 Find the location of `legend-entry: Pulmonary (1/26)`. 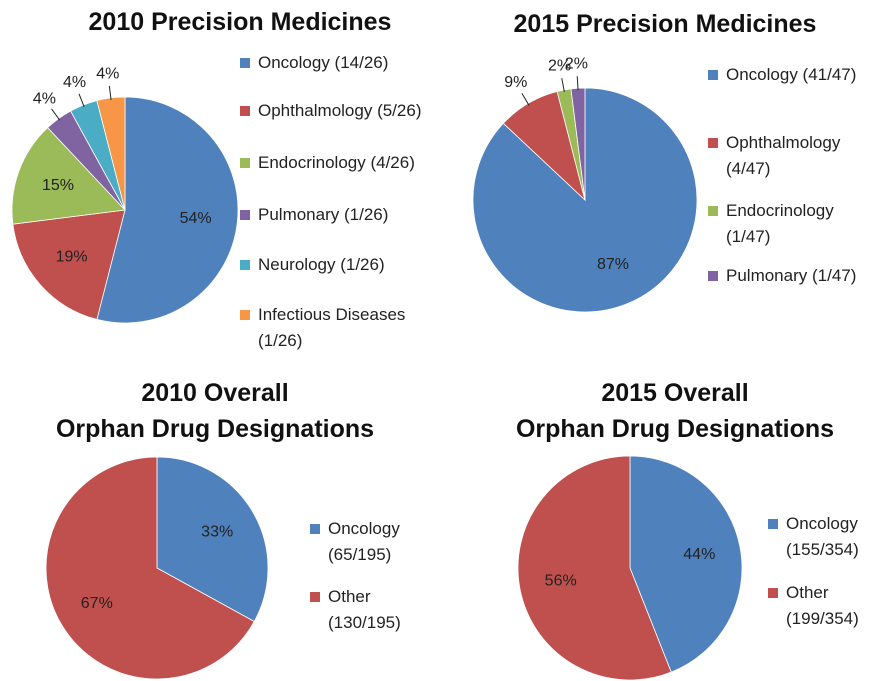

legend-entry: Pulmonary (1/26) is located at coordinates (335, 215).